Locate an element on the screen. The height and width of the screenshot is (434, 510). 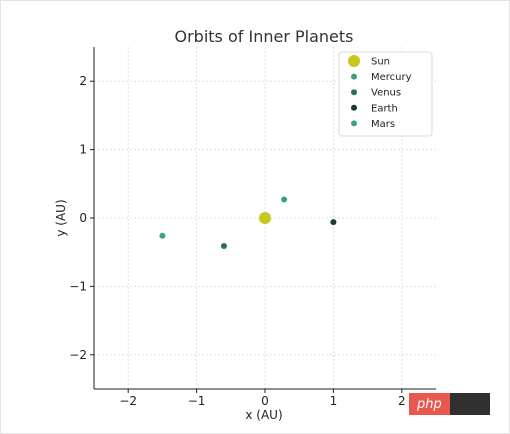
legend-box is located at coordinates (385, 94).